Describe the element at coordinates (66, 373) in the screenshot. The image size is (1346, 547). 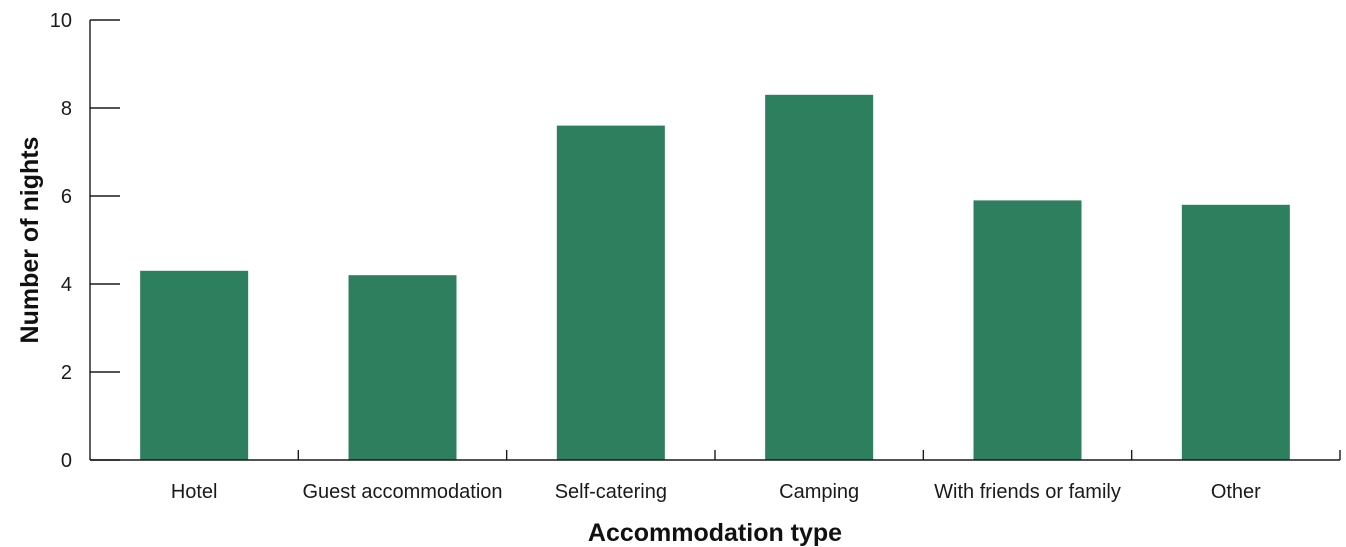
I see `y-tick-label: 2` at that location.